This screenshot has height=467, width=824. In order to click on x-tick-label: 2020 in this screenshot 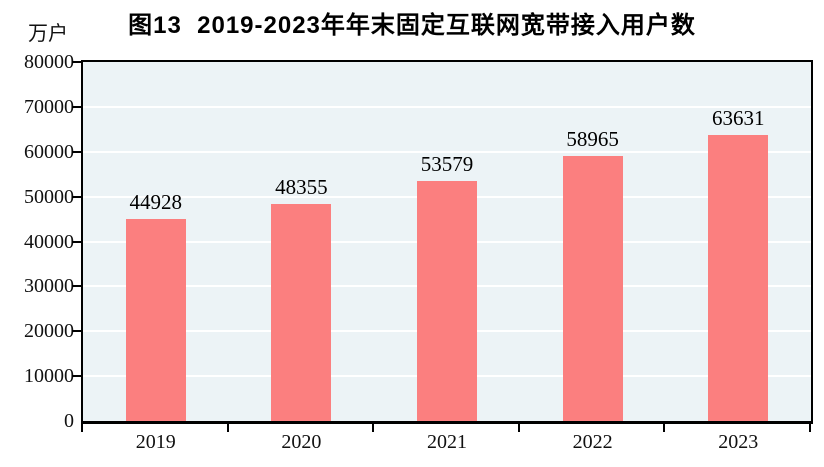, I will do `click(301, 442)`.